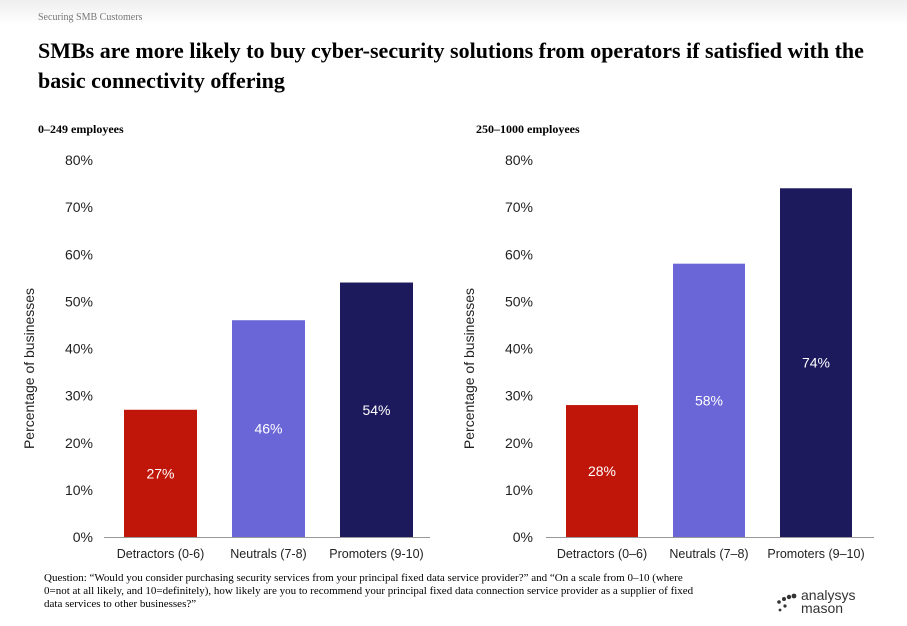  What do you see at coordinates (787, 602) in the screenshot?
I see `logo-dots-icon` at bounding box center [787, 602].